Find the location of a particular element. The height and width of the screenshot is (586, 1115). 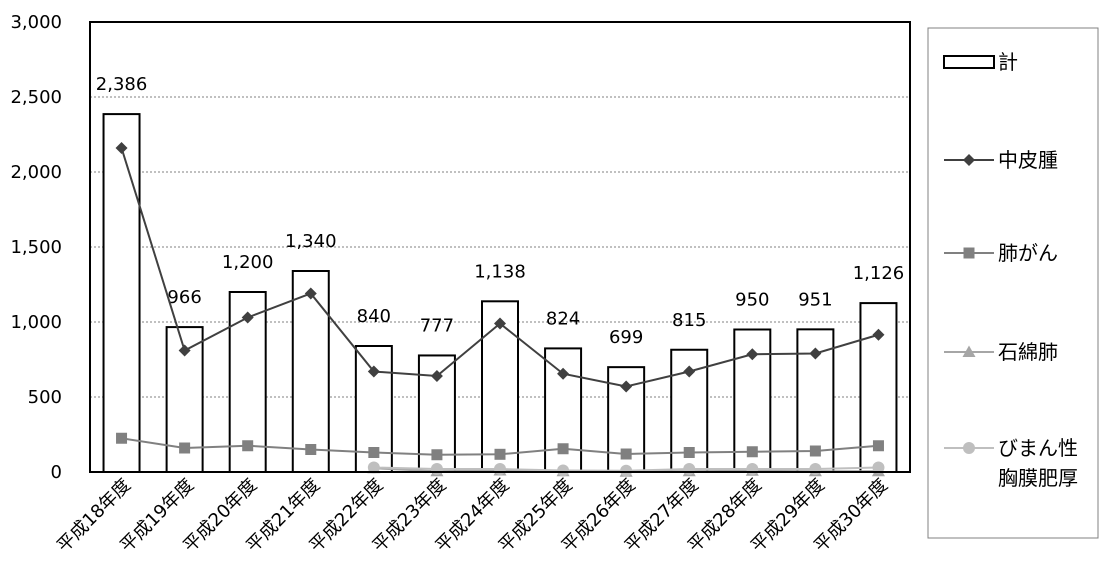

legend-label: 計 is located at coordinates (1008, 62).